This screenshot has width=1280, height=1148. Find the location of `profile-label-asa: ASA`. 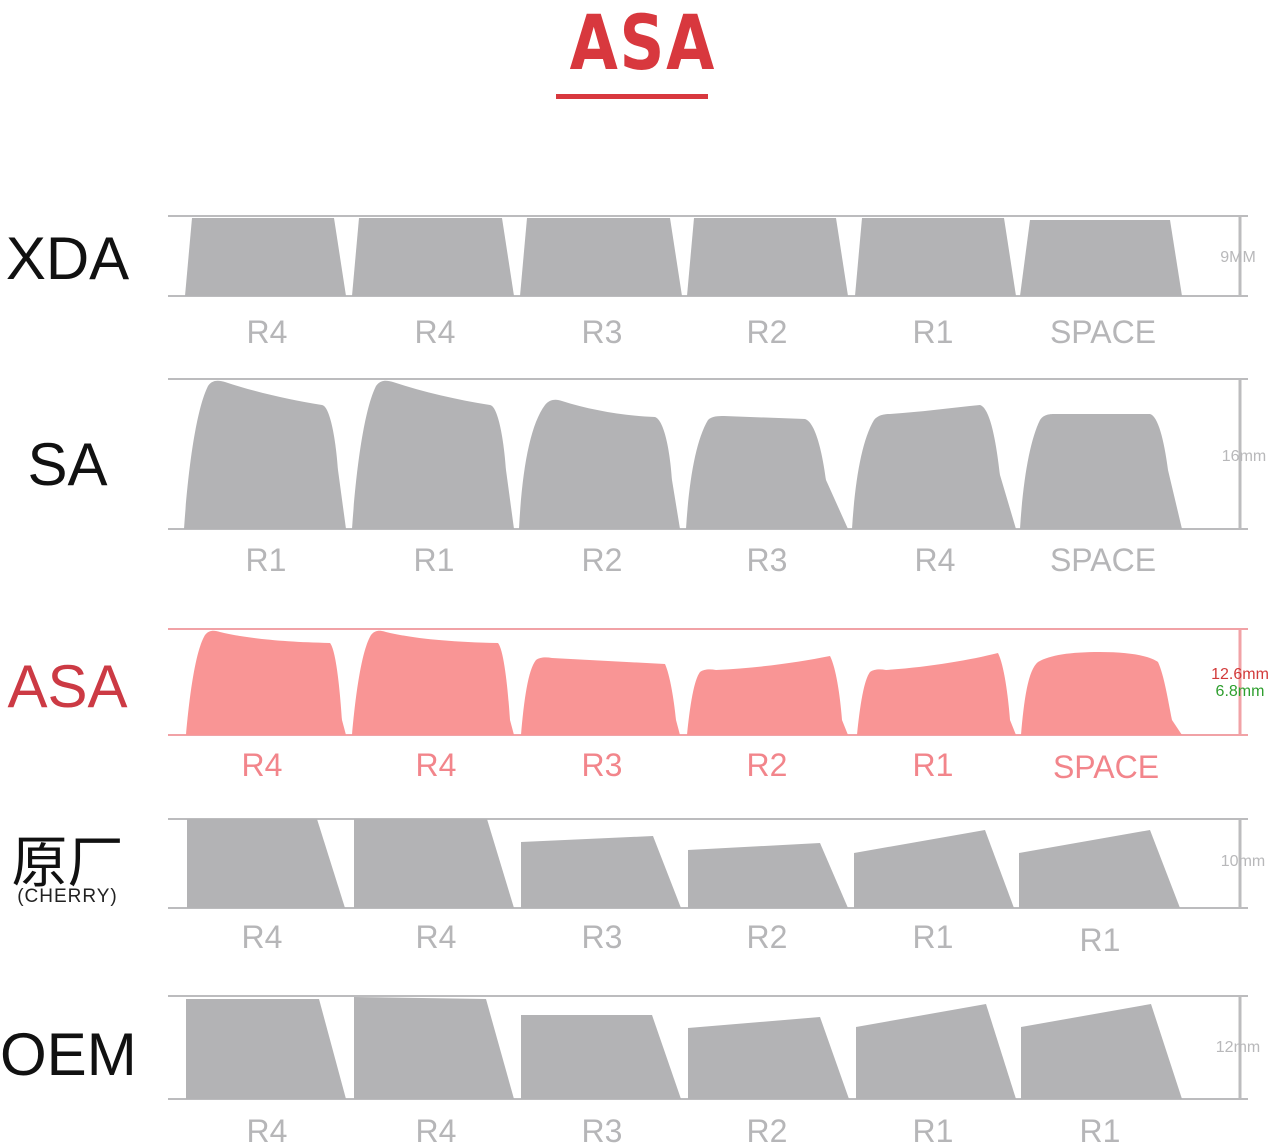

profile-label-asa: ASA is located at coordinates (67, 686).